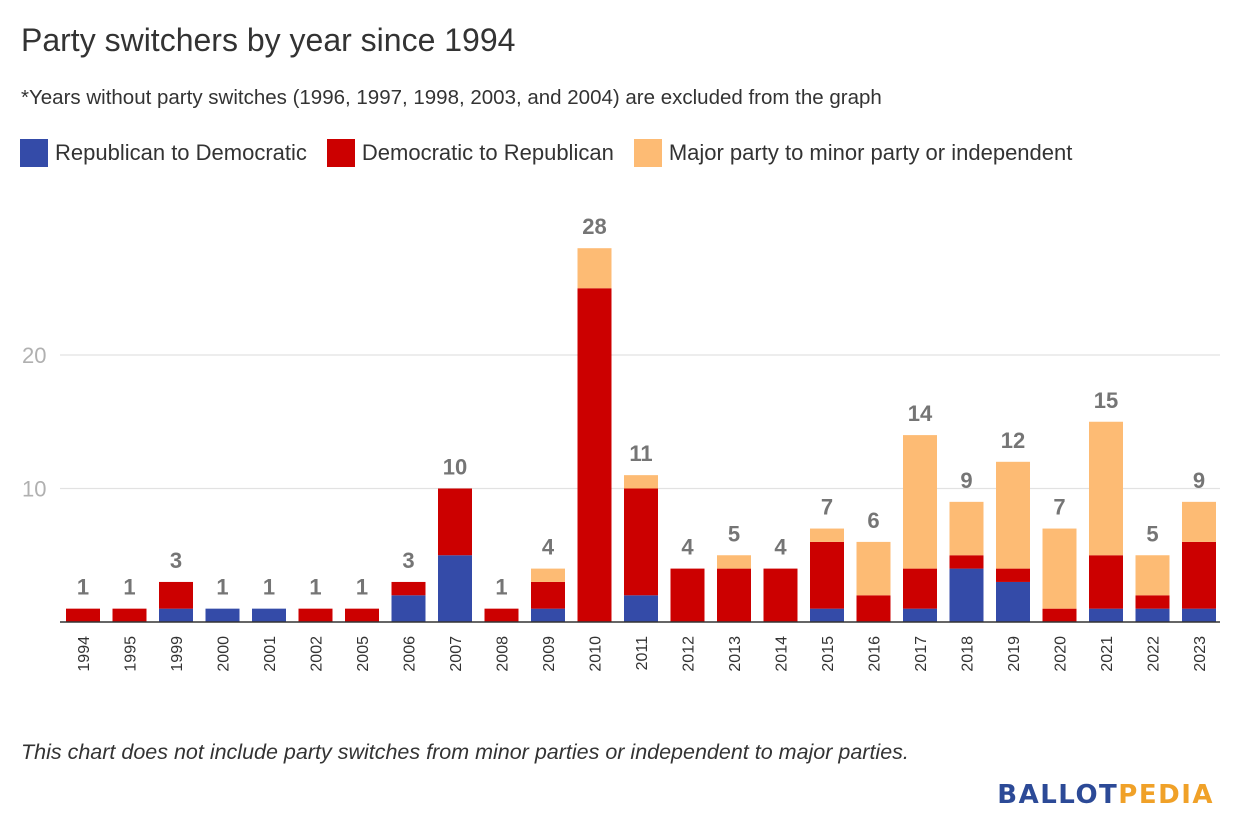 This screenshot has width=1240, height=840. Describe the element at coordinates (317, 654) in the screenshot. I see `x-tick-label-2002: 2002` at that location.